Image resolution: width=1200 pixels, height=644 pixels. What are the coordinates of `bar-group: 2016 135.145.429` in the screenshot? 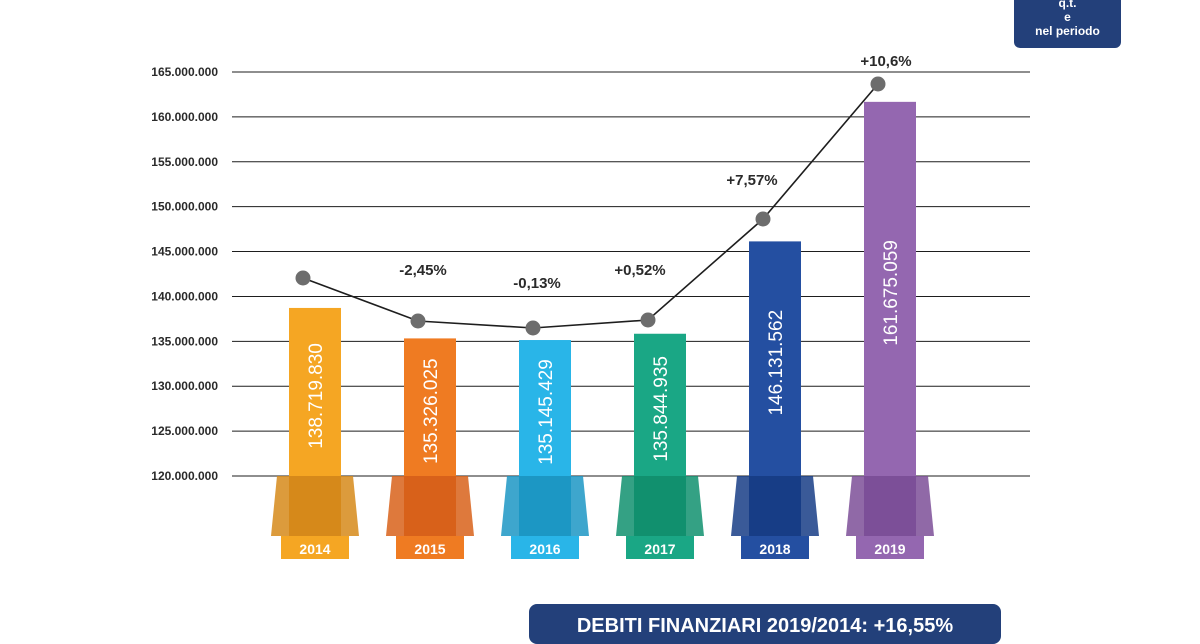 It's located at (545, 449).